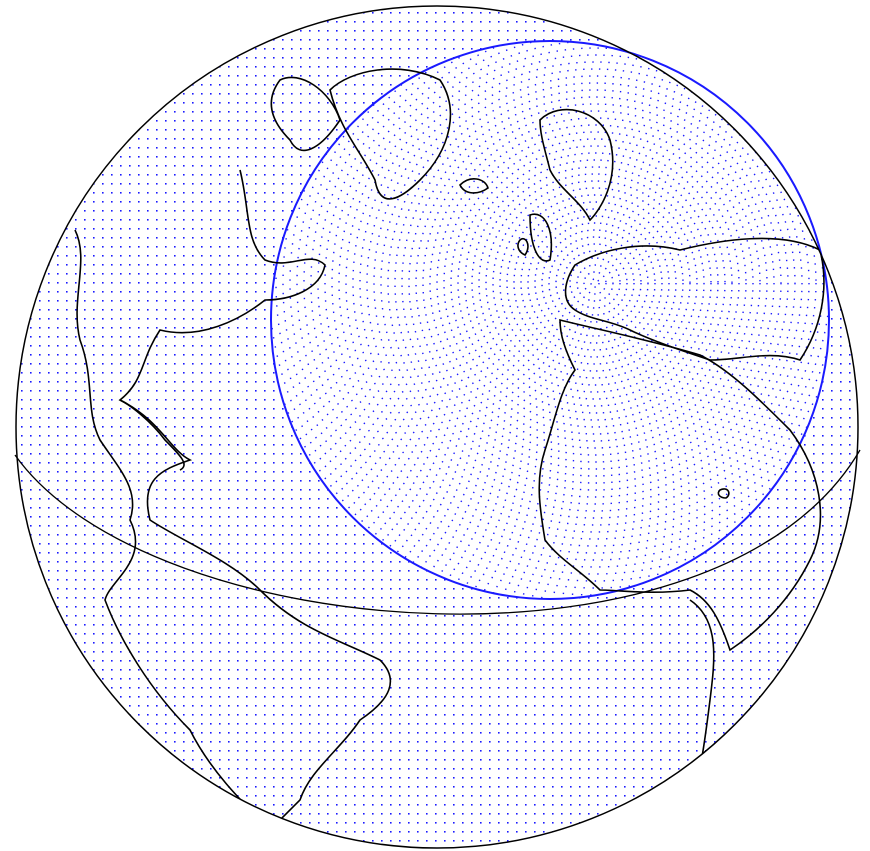 This screenshot has height=851, width=870. Describe the element at coordinates (305, 114) in the screenshot. I see `coast-baffin` at that location.